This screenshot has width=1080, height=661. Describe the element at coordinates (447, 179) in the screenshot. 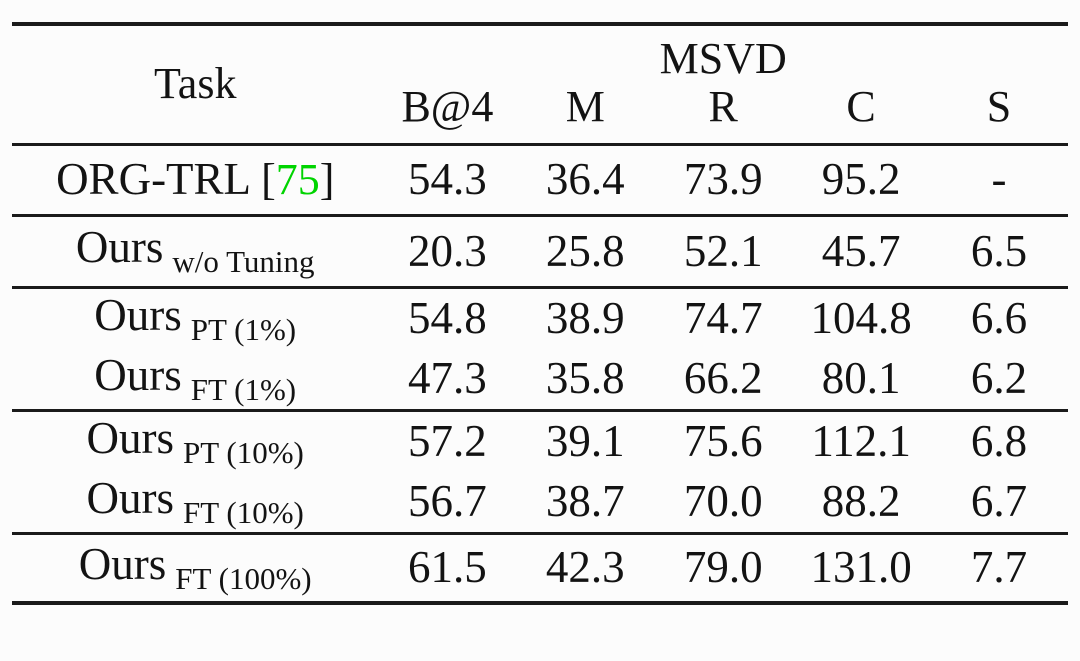

I see `metric-cell-b4: 54.3` at that location.